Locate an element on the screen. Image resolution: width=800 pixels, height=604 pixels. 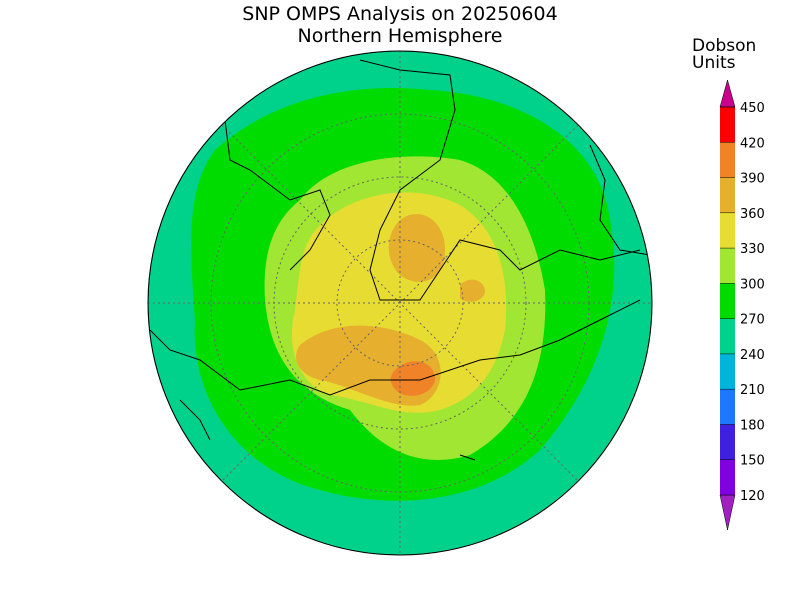
colorbar-tick-label: 210 is located at coordinates (752, 390).